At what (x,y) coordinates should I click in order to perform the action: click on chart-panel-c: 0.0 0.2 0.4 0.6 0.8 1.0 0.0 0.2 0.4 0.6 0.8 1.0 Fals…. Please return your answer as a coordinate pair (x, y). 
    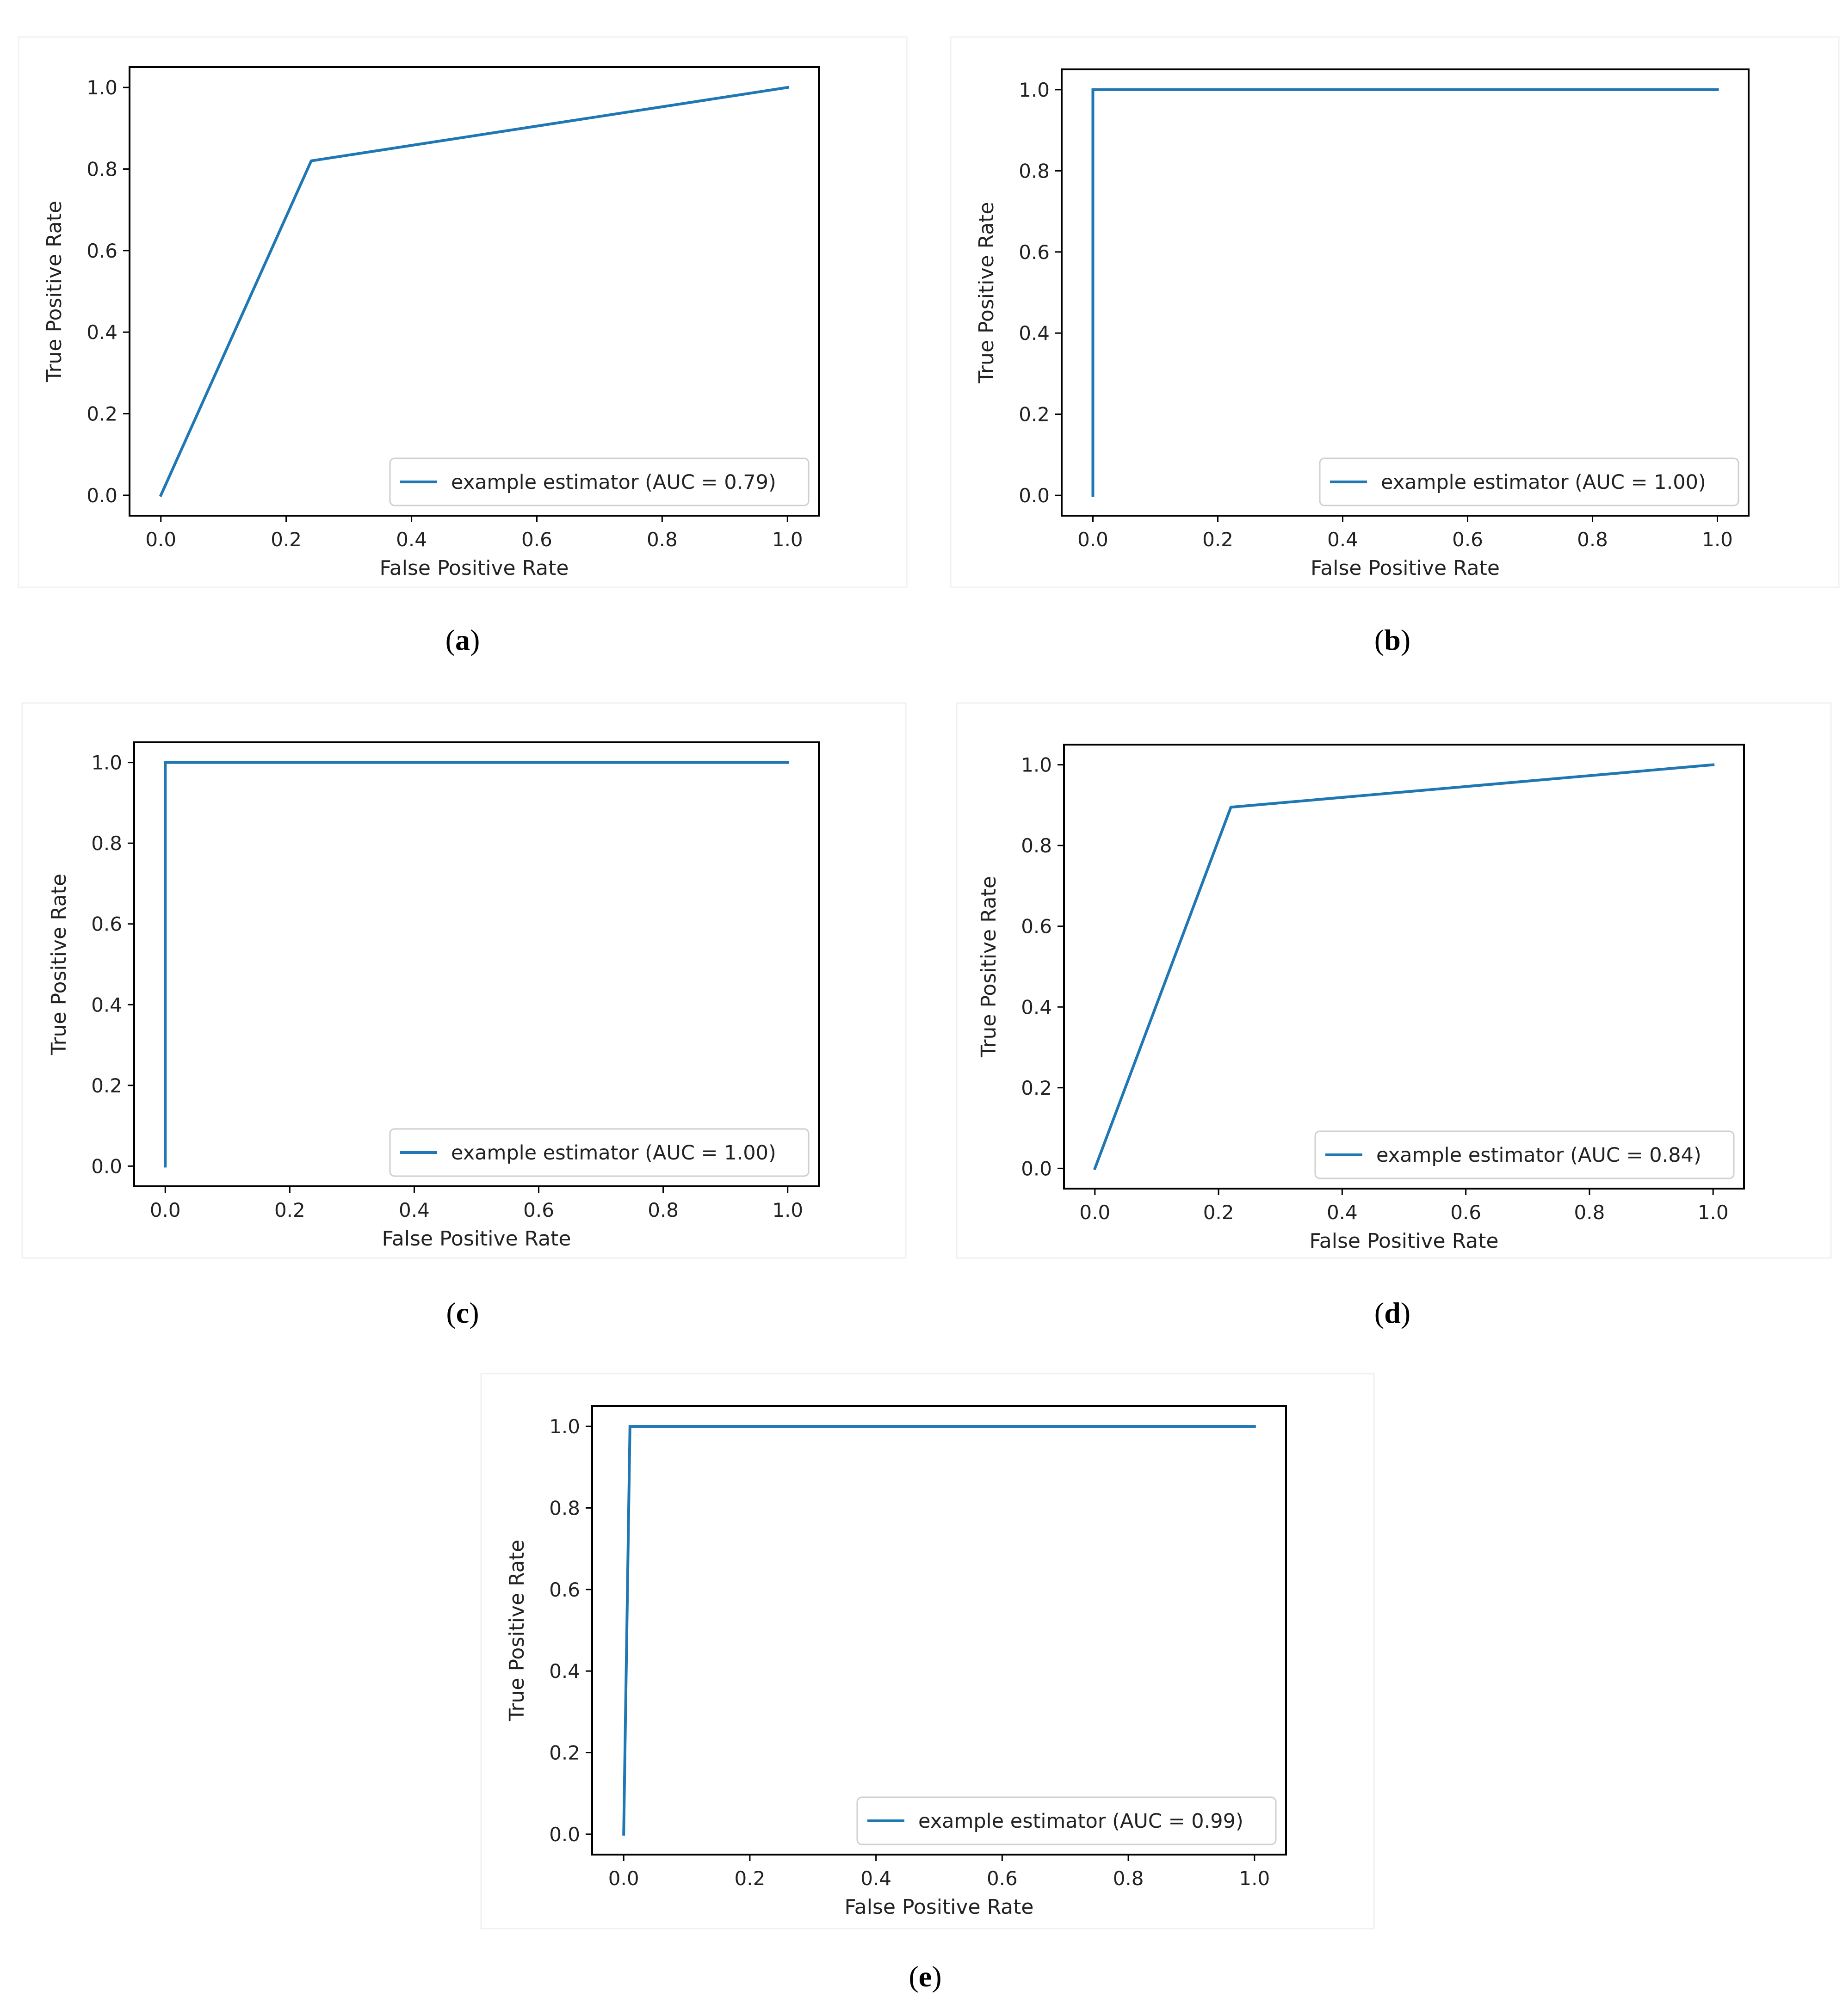
    Looking at the image, I should click on (464, 1015).